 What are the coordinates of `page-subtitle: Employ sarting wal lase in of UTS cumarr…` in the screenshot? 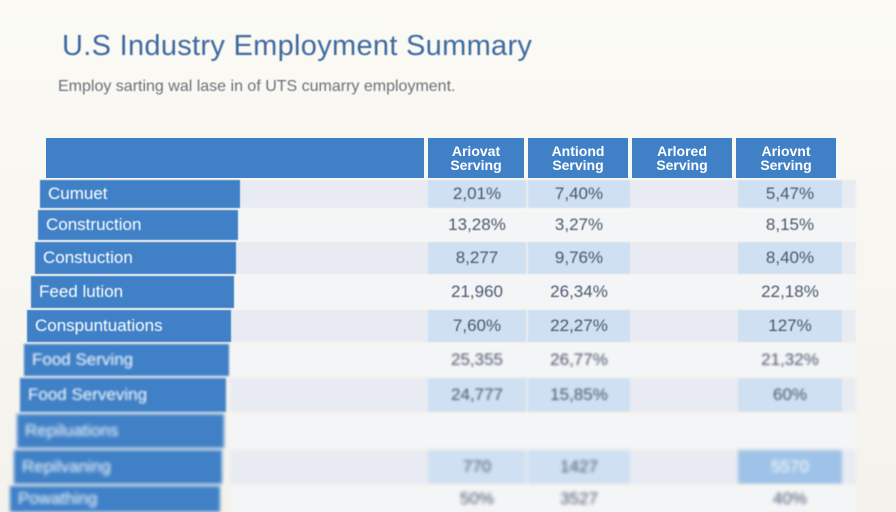 It's located at (257, 86).